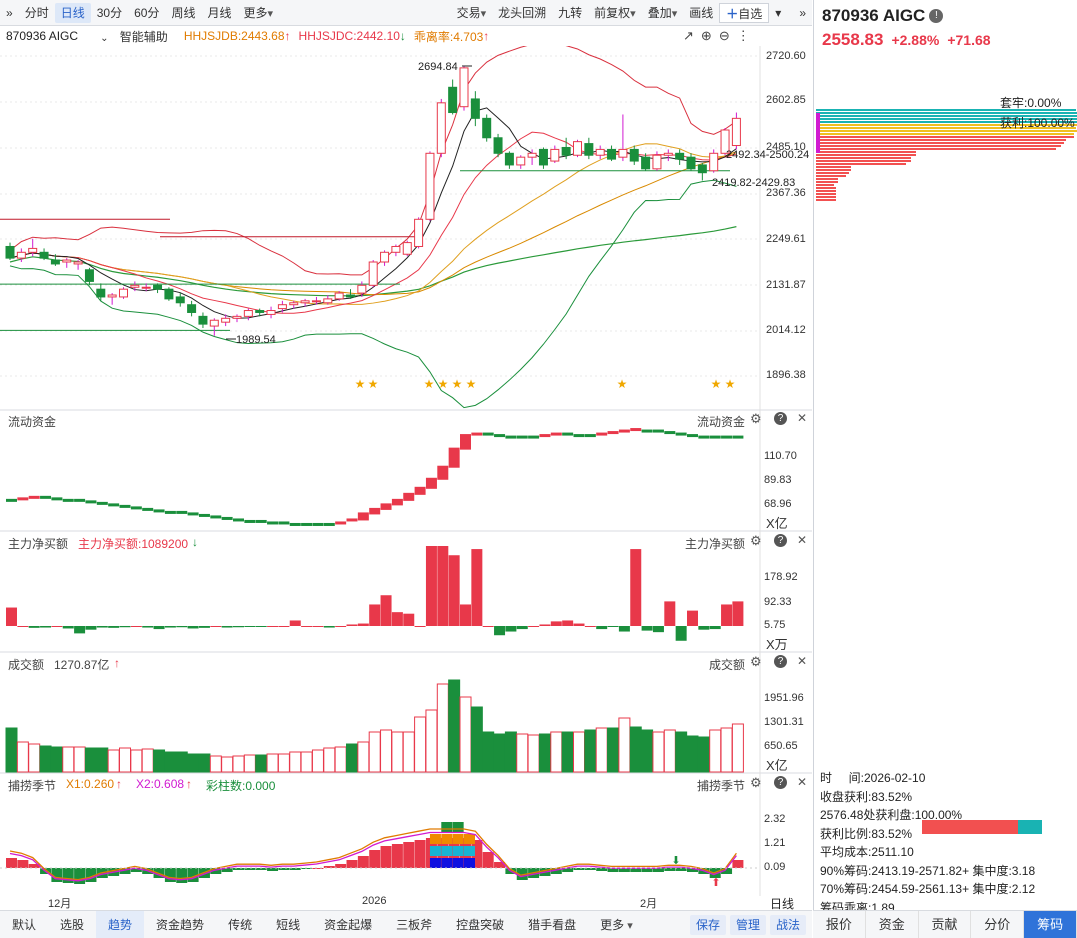  I want to click on bottom-tab-4: 传统, so click(240, 924).